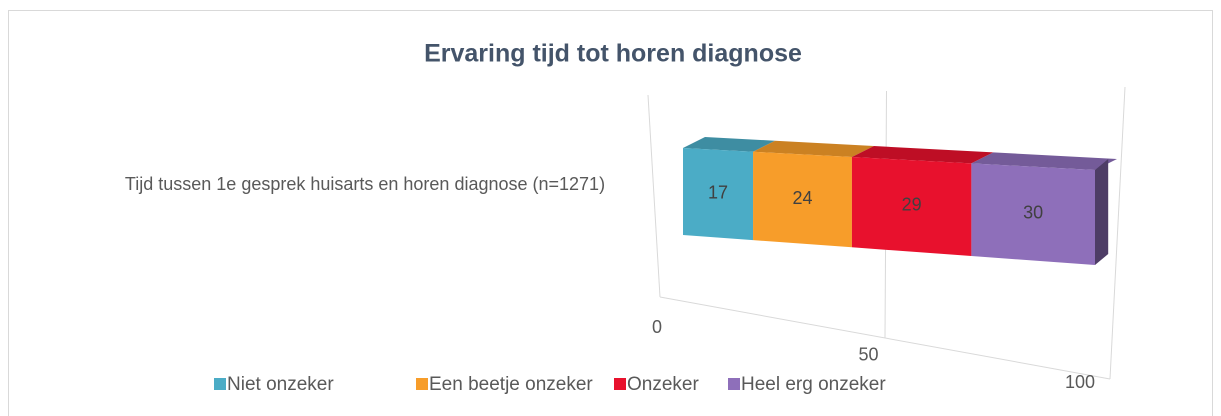 This screenshot has width=1221, height=416. Describe the element at coordinates (663, 384) in the screenshot. I see `legend-label: Onzeker` at that location.